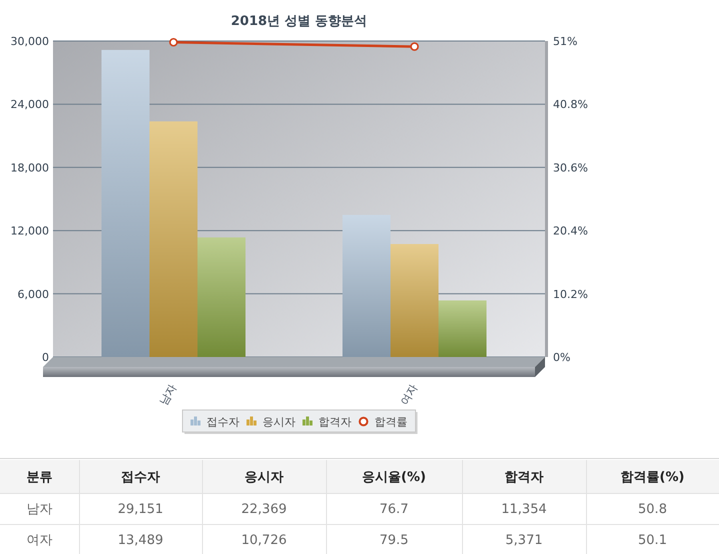  I want to click on data-label: 5,371, so click(524, 540).